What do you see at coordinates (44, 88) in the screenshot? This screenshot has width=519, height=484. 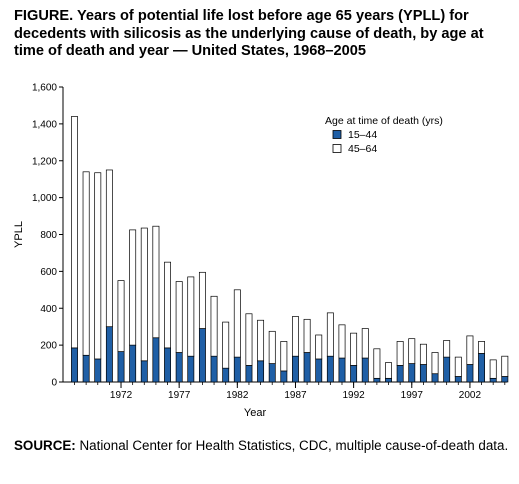 I see `y-tick-label: 1,600` at bounding box center [44, 88].